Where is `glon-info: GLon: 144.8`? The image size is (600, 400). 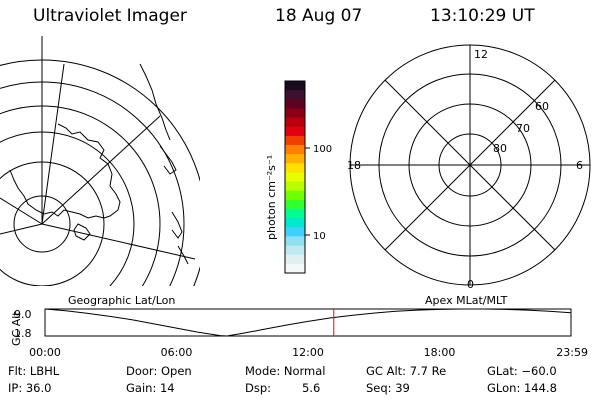
glon-info: GLon: 144.8 is located at coordinates (522, 388).